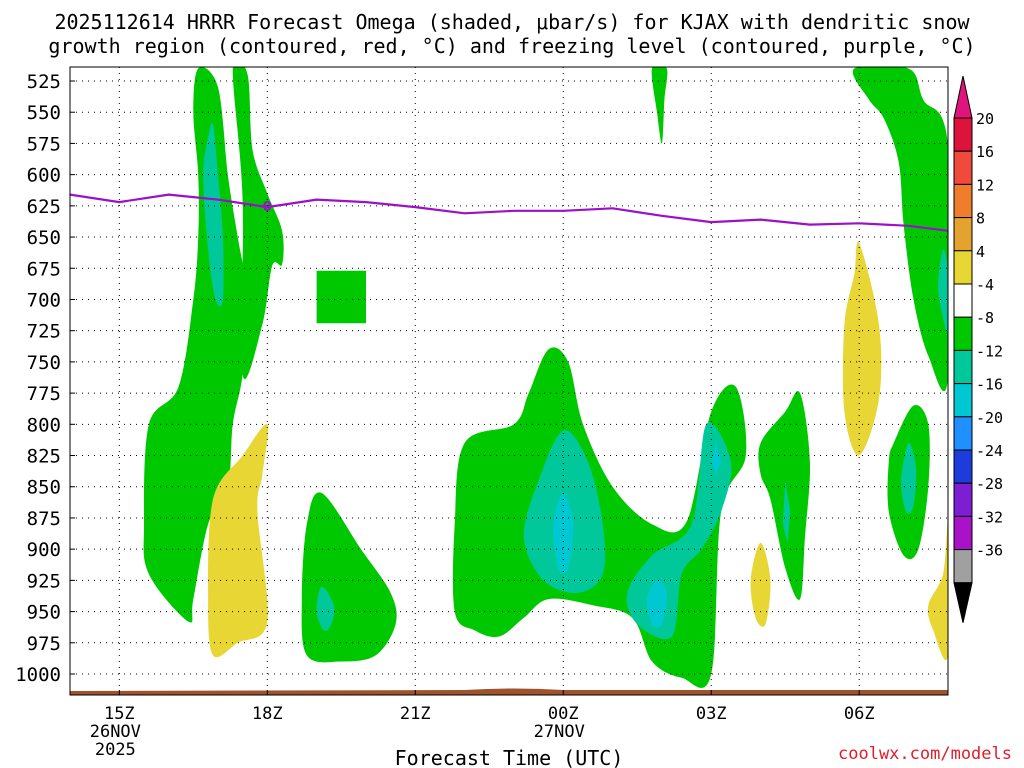  I want to click on freezing-level-line, so click(509, 212).